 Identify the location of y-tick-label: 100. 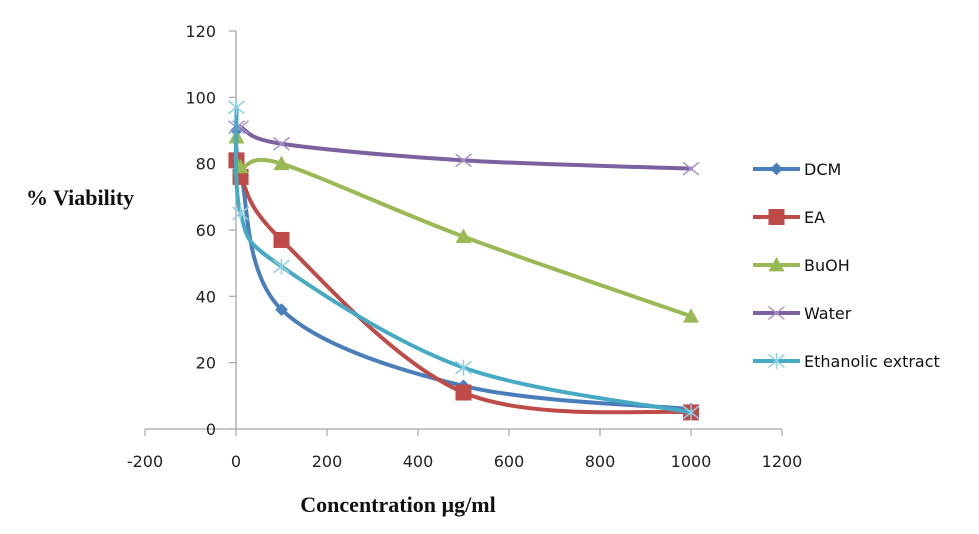
(200, 97).